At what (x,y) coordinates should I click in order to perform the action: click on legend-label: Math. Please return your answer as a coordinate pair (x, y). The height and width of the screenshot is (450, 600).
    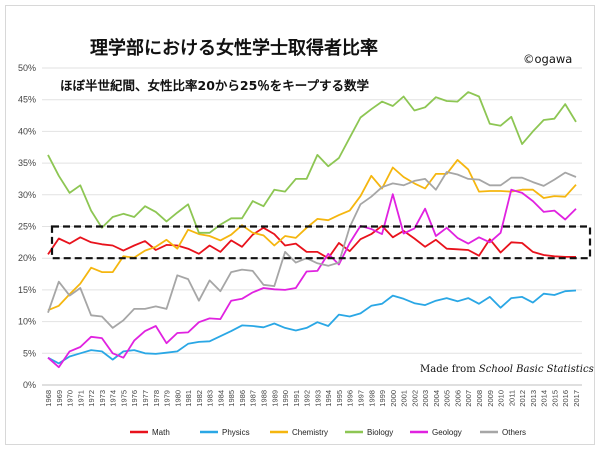
    Looking at the image, I should click on (161, 432).